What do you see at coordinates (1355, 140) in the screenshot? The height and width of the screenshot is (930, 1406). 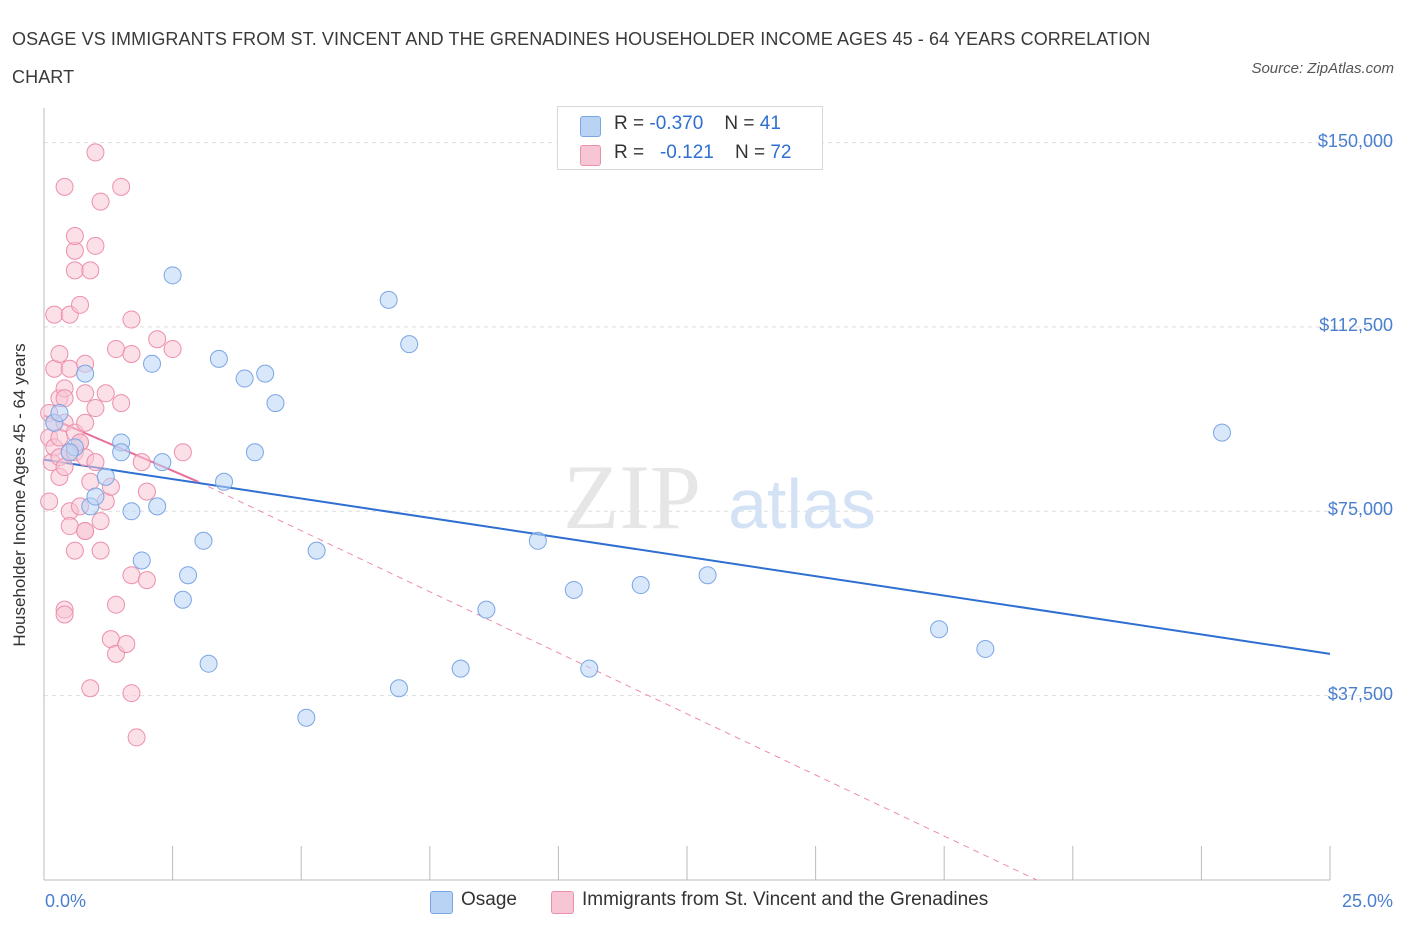 I see `y-tick-label: $150,000` at bounding box center [1355, 140].